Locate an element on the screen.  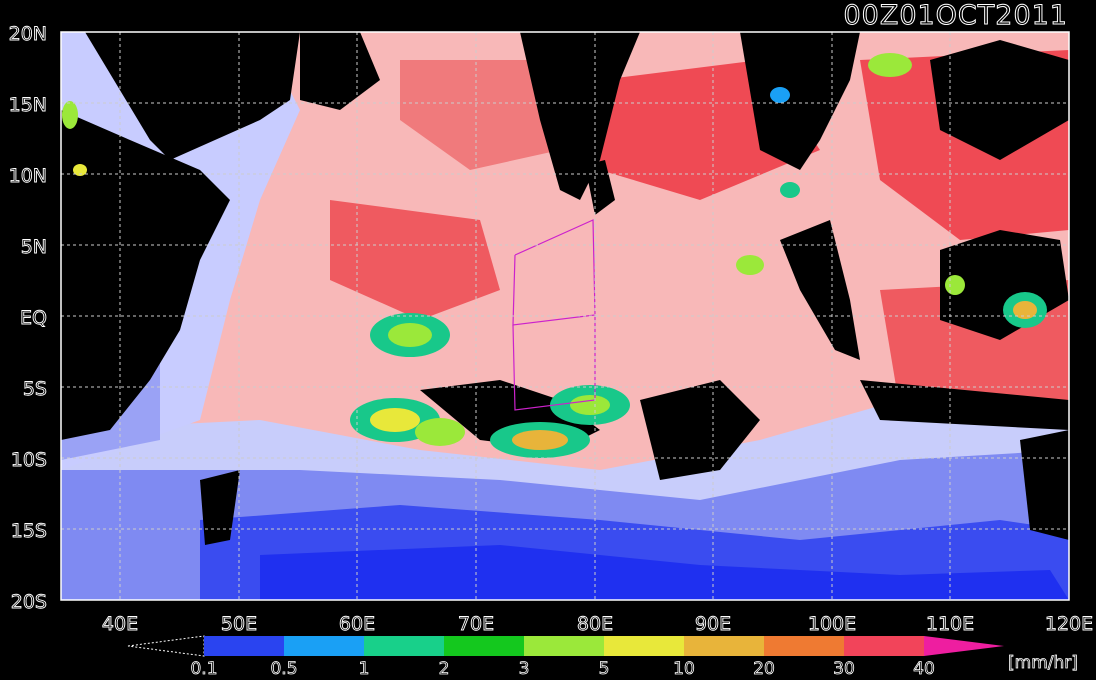
colorbar-unit: [mm/hr] is located at coordinates (1043, 663).